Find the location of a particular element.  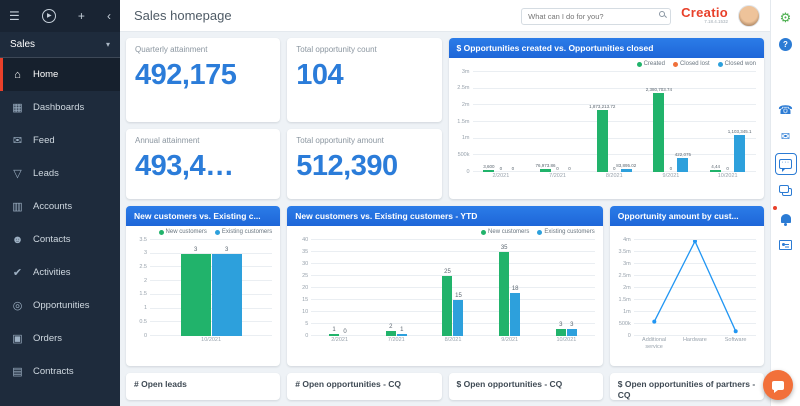

chat-button is located at coordinates (785, 164).